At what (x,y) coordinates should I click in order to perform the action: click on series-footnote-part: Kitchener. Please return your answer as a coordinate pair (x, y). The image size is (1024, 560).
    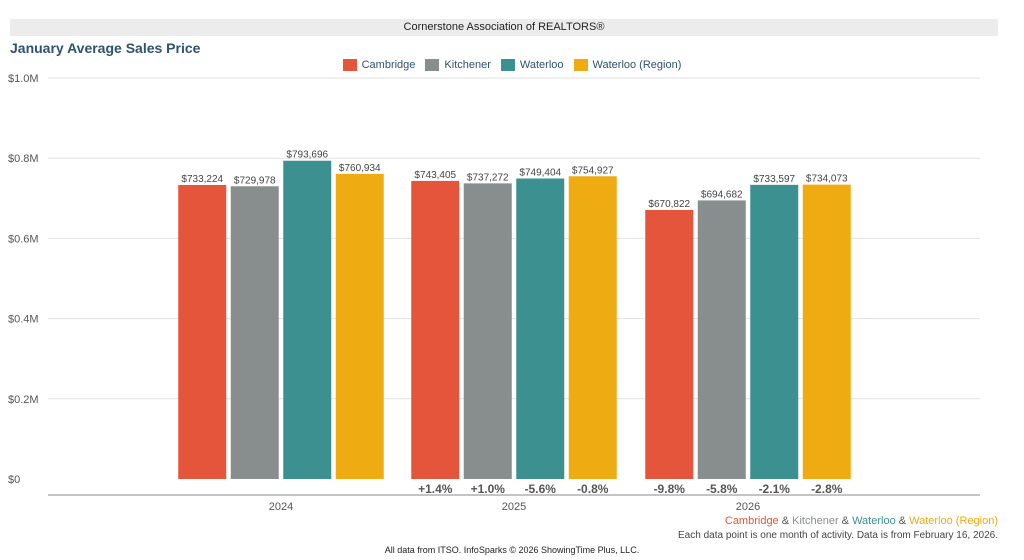
    Looking at the image, I should click on (815, 521).